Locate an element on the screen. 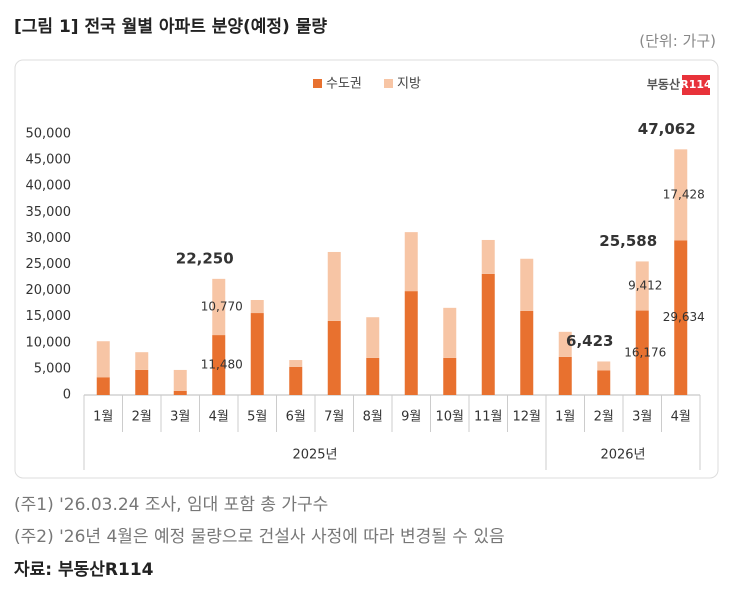 The image size is (730, 590). y-tick-label: 10,000 is located at coordinates (49, 342).